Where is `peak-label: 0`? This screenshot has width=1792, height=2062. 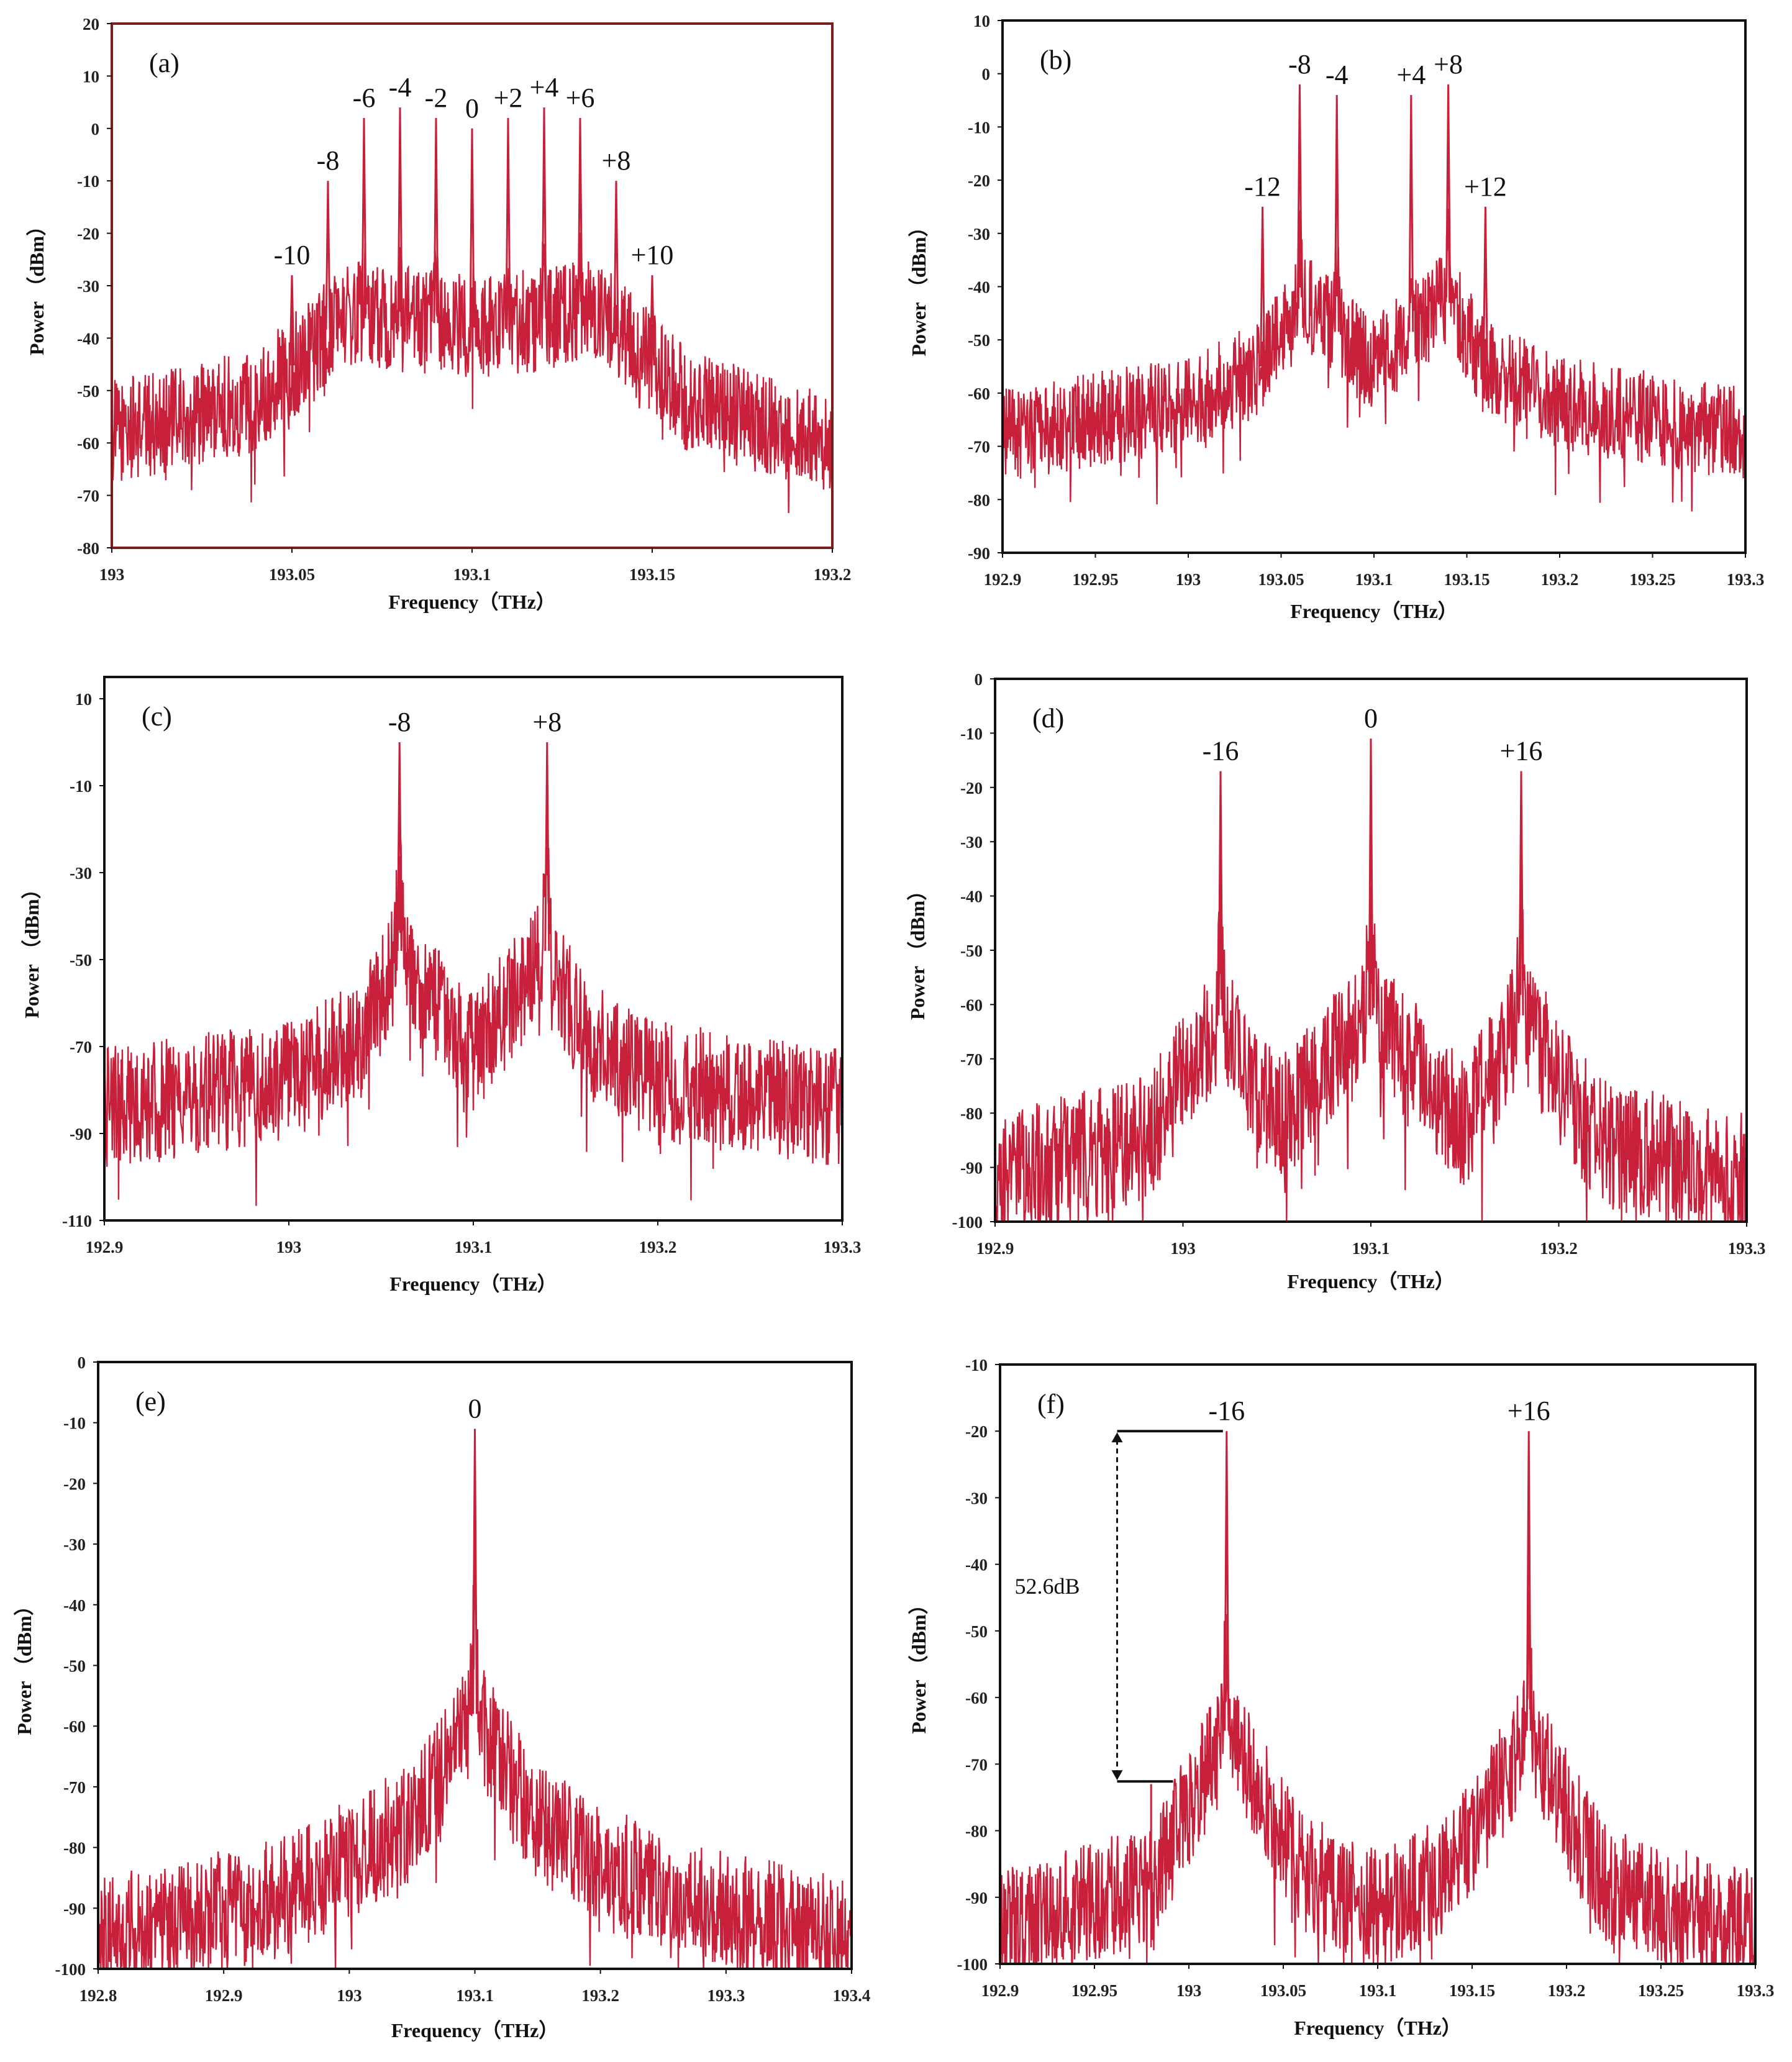 peak-label: 0 is located at coordinates (1371, 718).